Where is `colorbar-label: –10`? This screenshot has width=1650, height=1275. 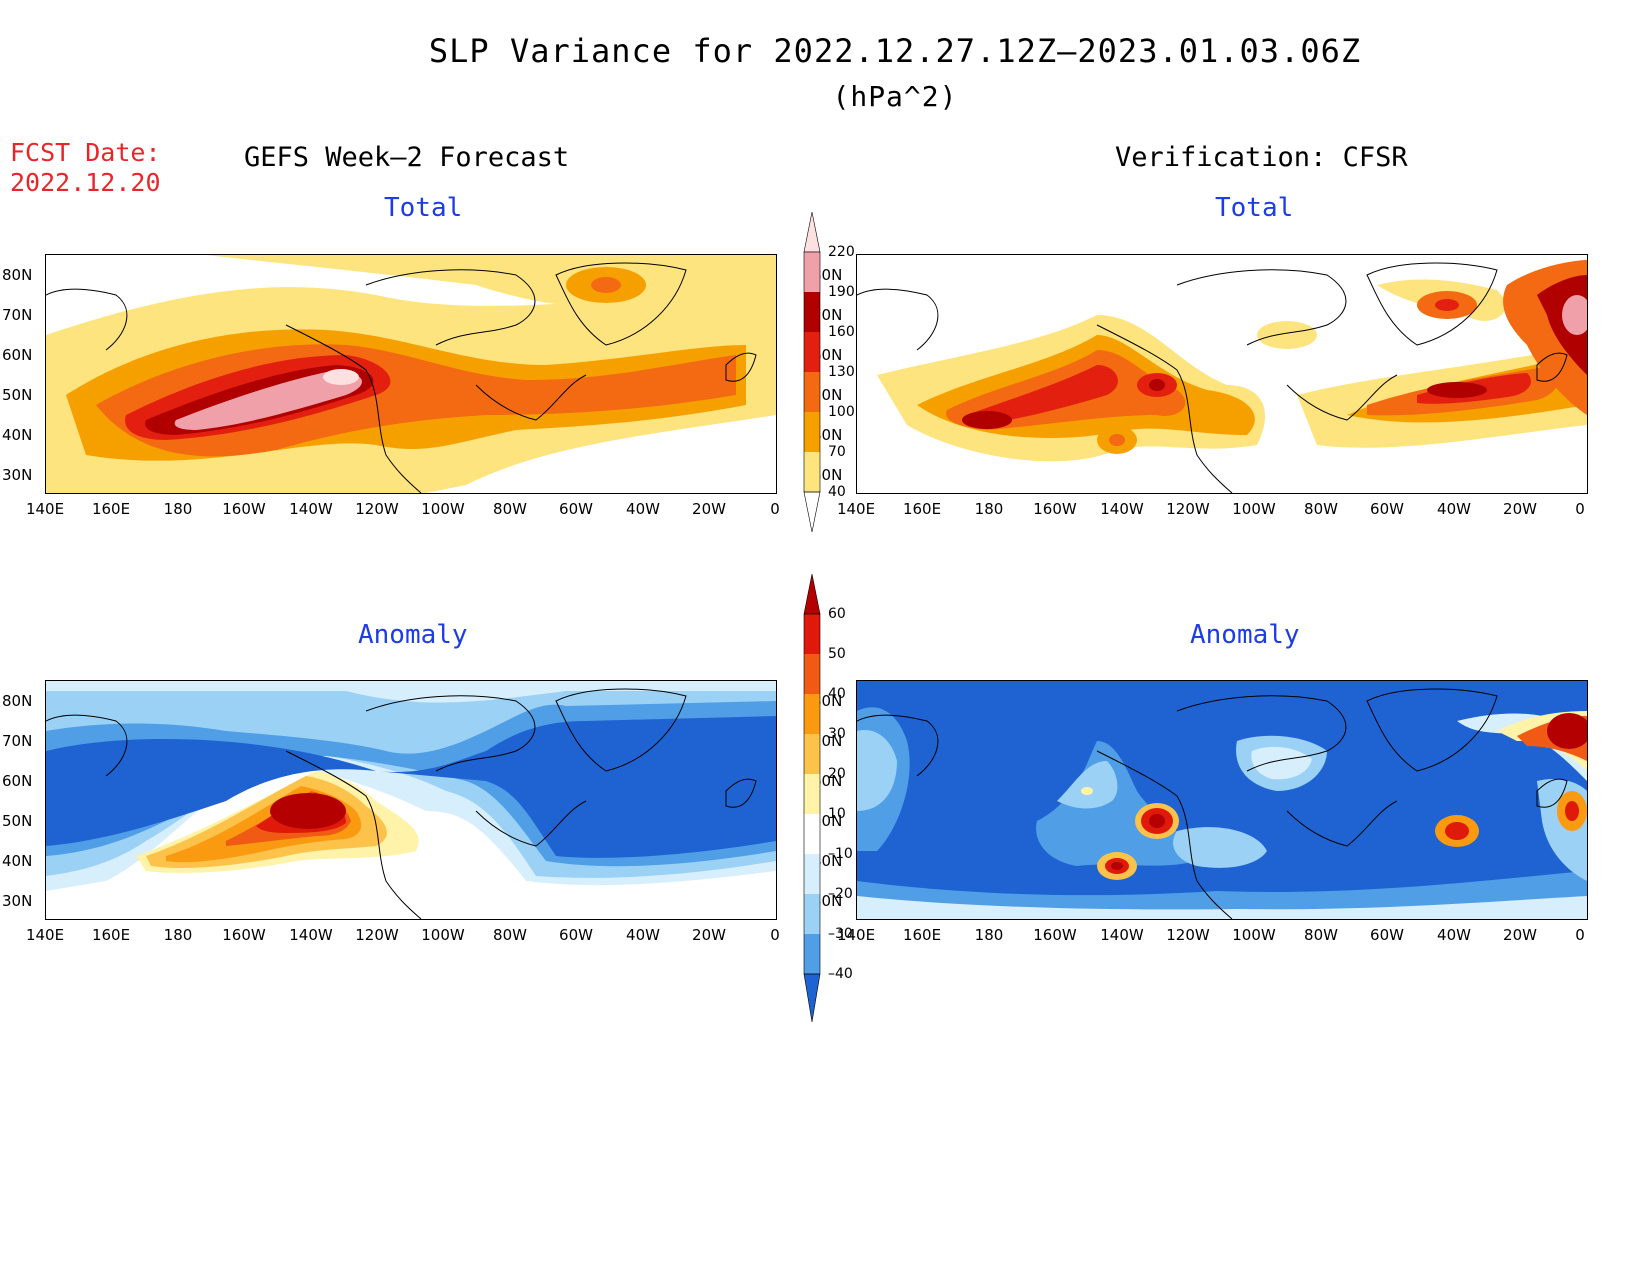 colorbar-label: –10 is located at coordinates (840, 854).